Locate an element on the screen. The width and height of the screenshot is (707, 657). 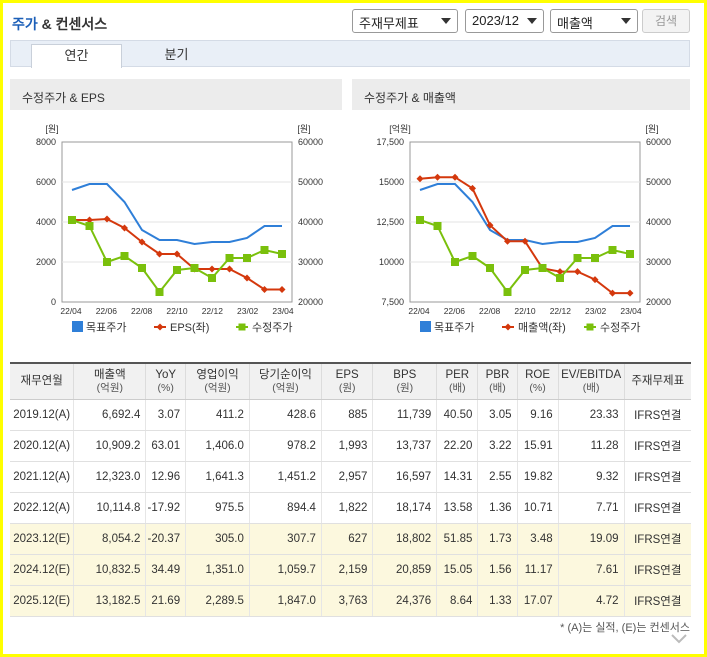
metric-select: 매출액 is located at coordinates (594, 21).